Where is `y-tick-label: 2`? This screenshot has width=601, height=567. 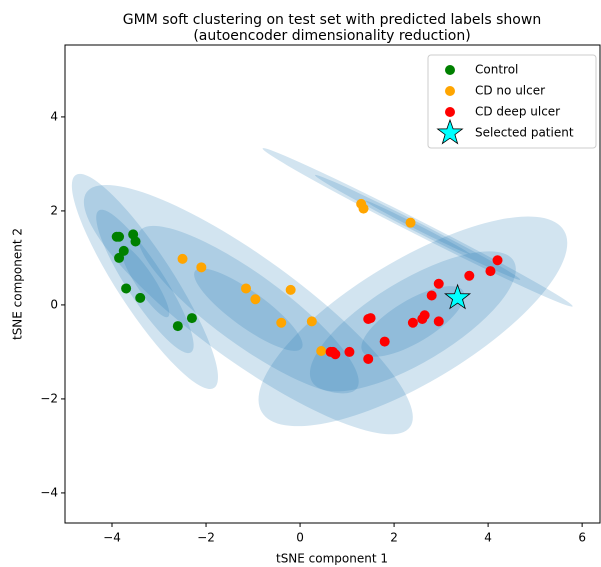
y-tick-label: 2 is located at coordinates (54, 210).